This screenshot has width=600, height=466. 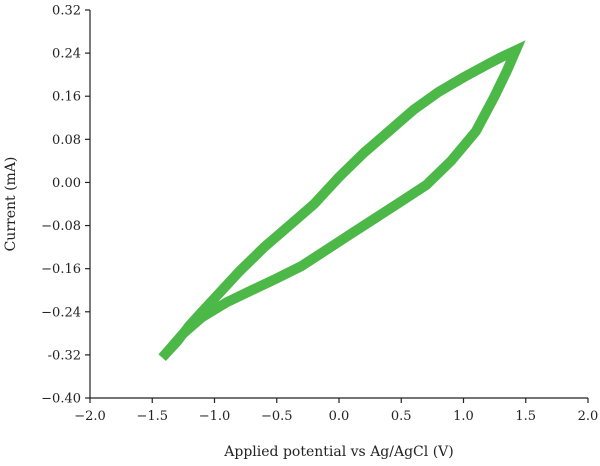 What do you see at coordinates (525, 416) in the screenshot?
I see `x-tick-label: 1.5` at bounding box center [525, 416].